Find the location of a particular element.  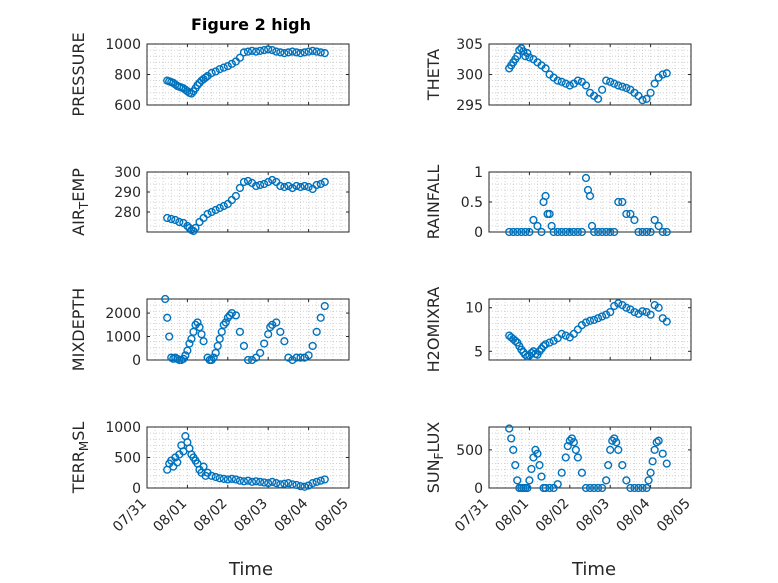

y-tick-label: 500 is located at coordinates (127, 459).